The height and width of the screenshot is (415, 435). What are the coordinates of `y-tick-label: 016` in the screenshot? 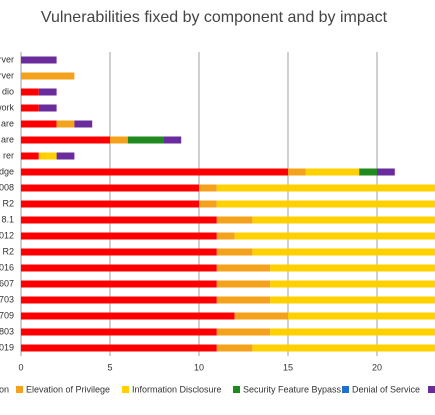 It's located at (7, 267).